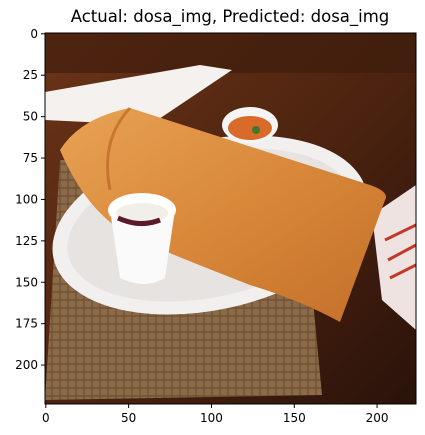 The height and width of the screenshot is (435, 425). I want to click on y-axis: 0 25 50 75 100 125 150 175 200, so click(30, 199).